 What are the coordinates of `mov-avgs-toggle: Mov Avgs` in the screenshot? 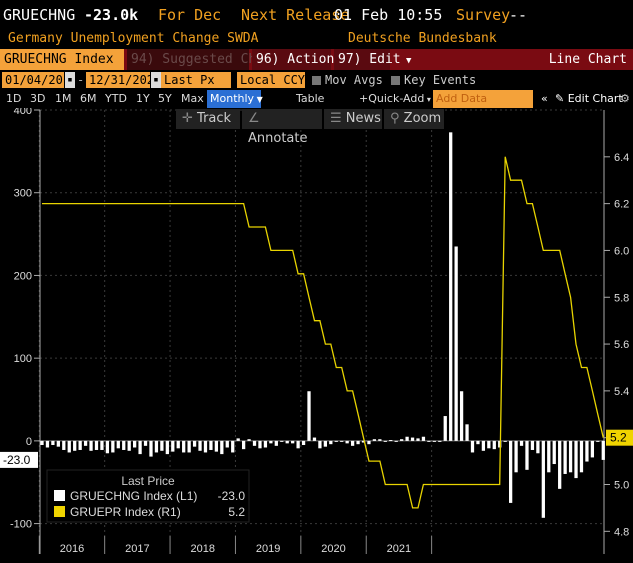 It's located at (347, 80).